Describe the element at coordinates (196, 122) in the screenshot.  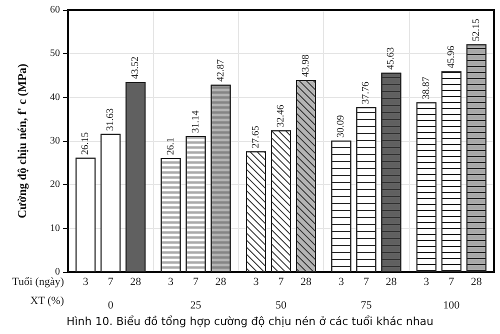
I see `data-label: 31.14` at that location.